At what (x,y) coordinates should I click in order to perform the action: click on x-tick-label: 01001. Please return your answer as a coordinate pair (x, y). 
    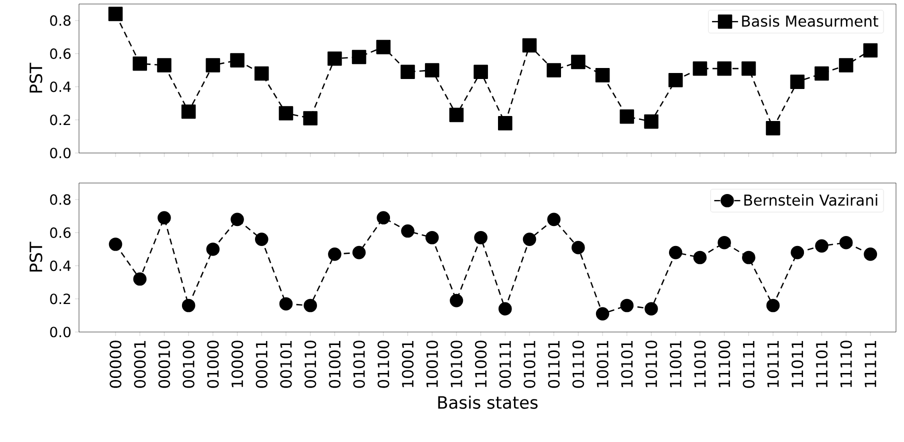
    Looking at the image, I should click on (334, 364).